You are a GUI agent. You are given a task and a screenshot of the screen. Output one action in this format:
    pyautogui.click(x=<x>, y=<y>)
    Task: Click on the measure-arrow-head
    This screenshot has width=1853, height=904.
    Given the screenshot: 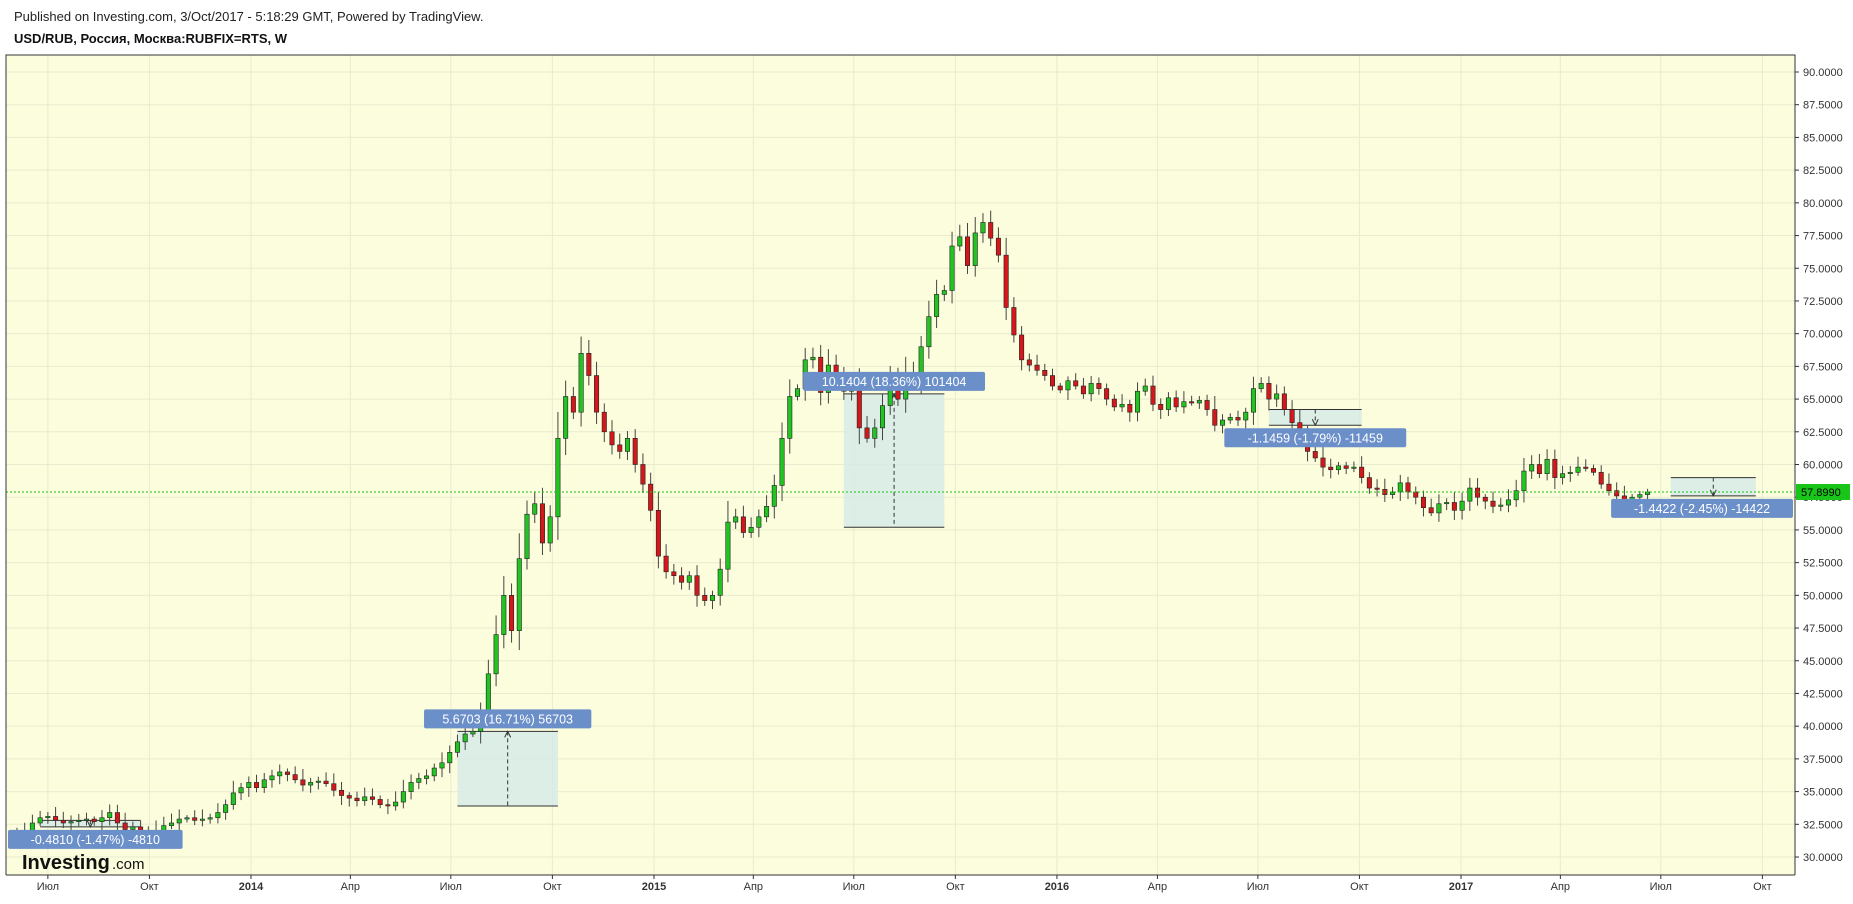 What is the action you would take?
    pyautogui.click(x=508, y=734)
    